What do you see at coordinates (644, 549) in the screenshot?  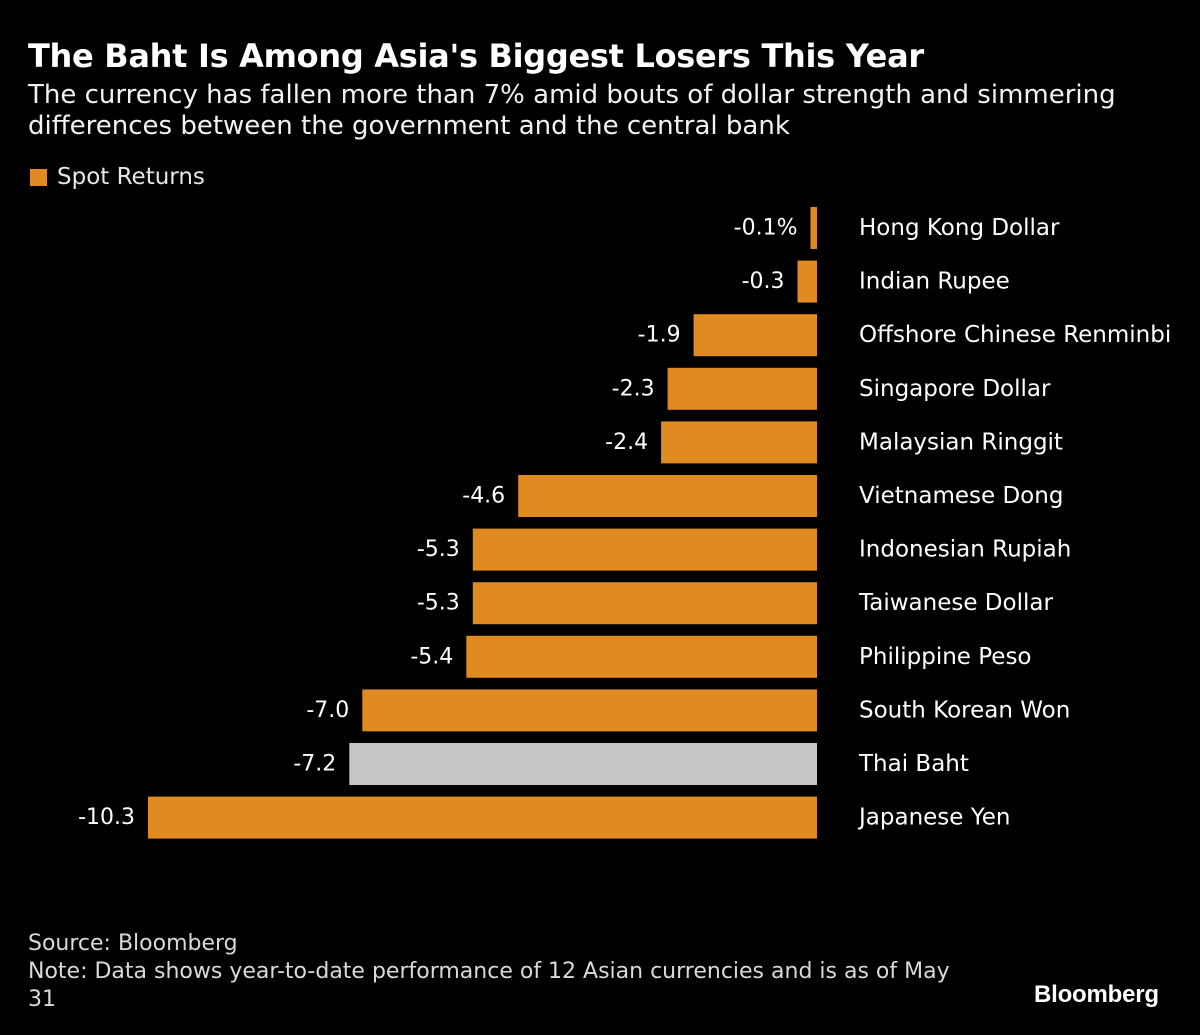 I see `bar-indonesian-rupiah` at bounding box center [644, 549].